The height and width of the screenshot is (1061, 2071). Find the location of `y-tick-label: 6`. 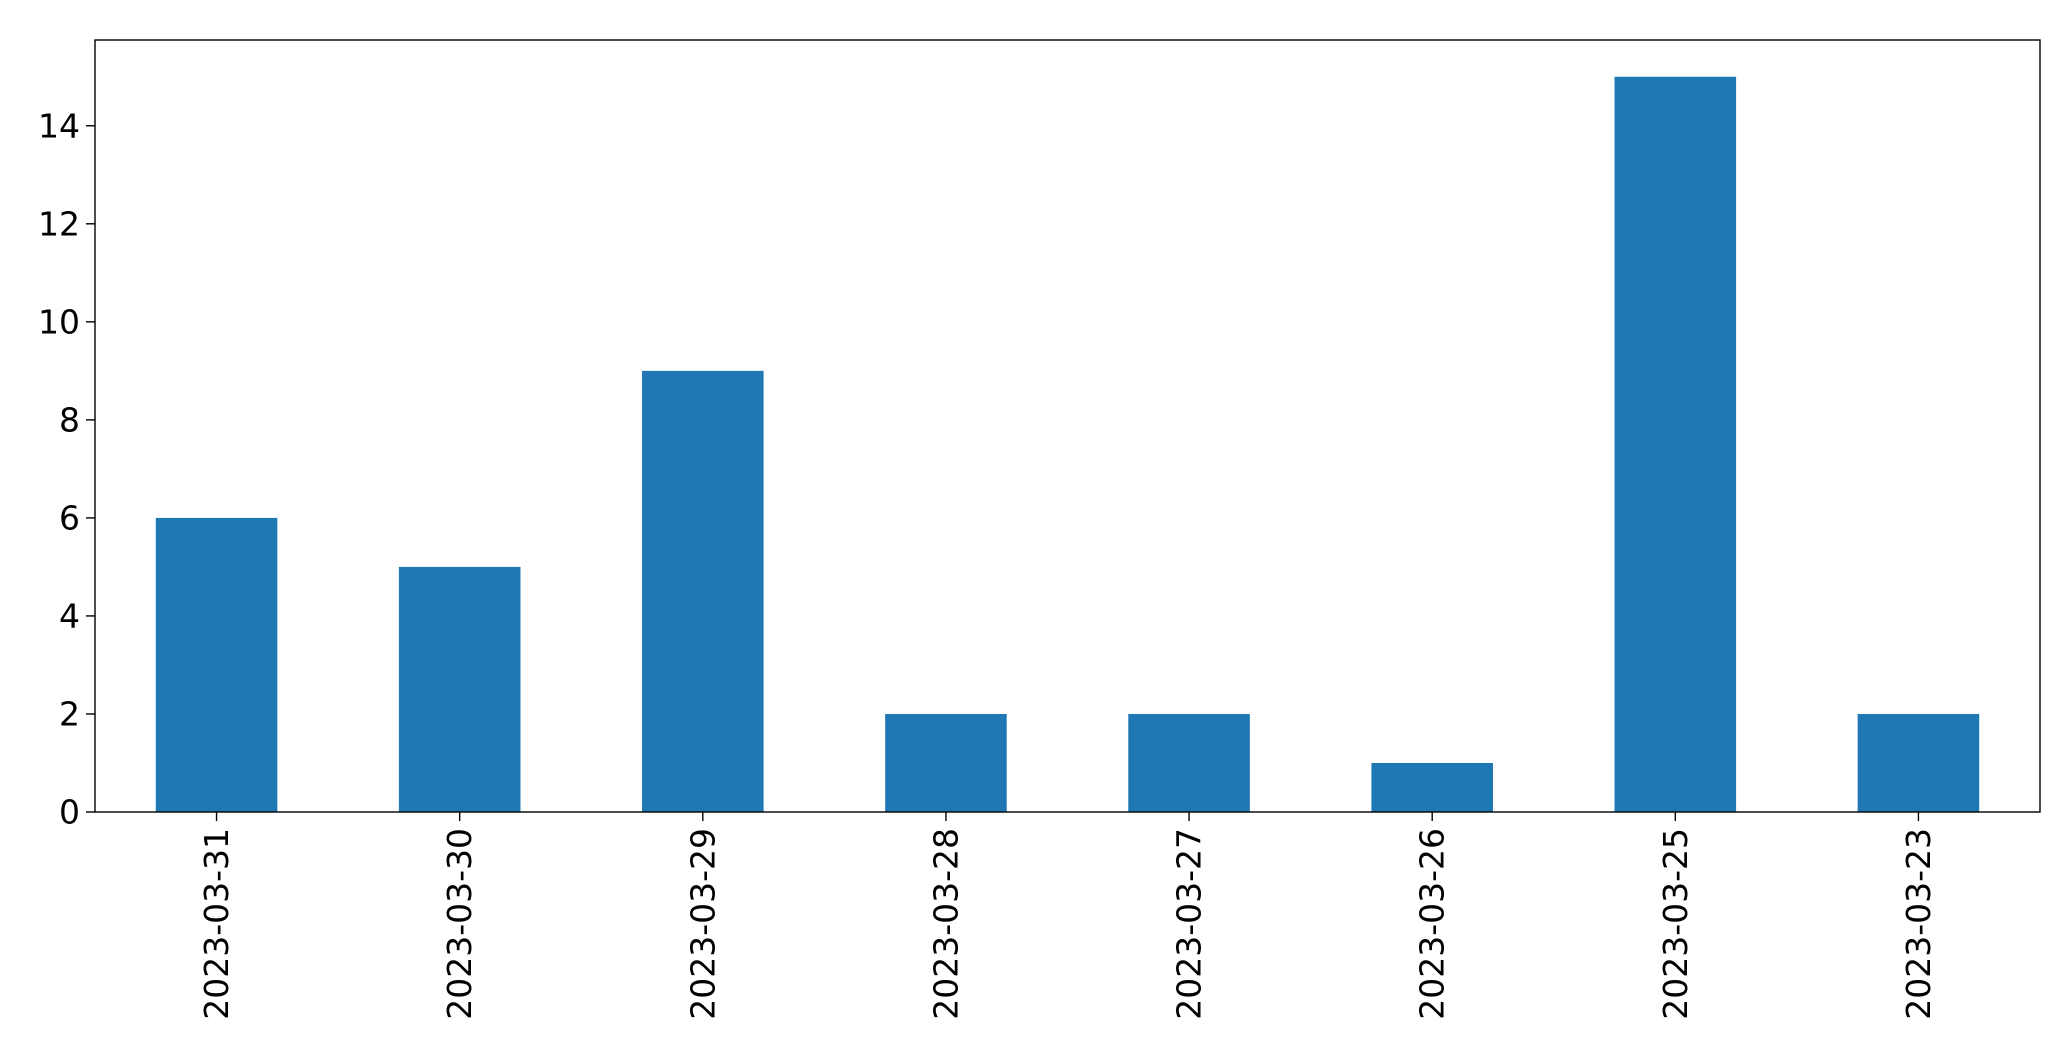

y-tick-label: 6 is located at coordinates (69, 517).